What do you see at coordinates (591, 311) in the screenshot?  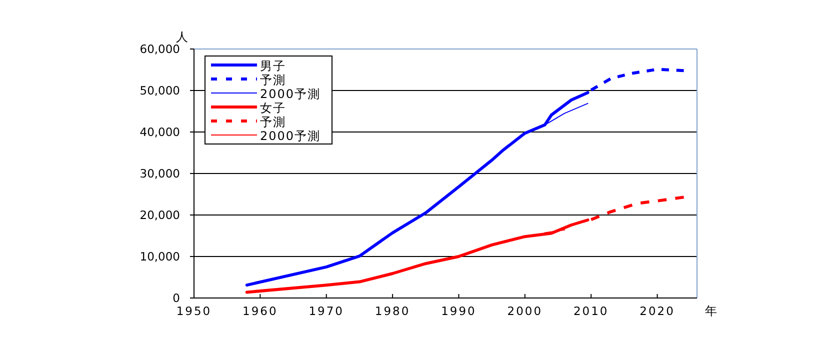 I see `x-tick-label: 2010` at bounding box center [591, 311].